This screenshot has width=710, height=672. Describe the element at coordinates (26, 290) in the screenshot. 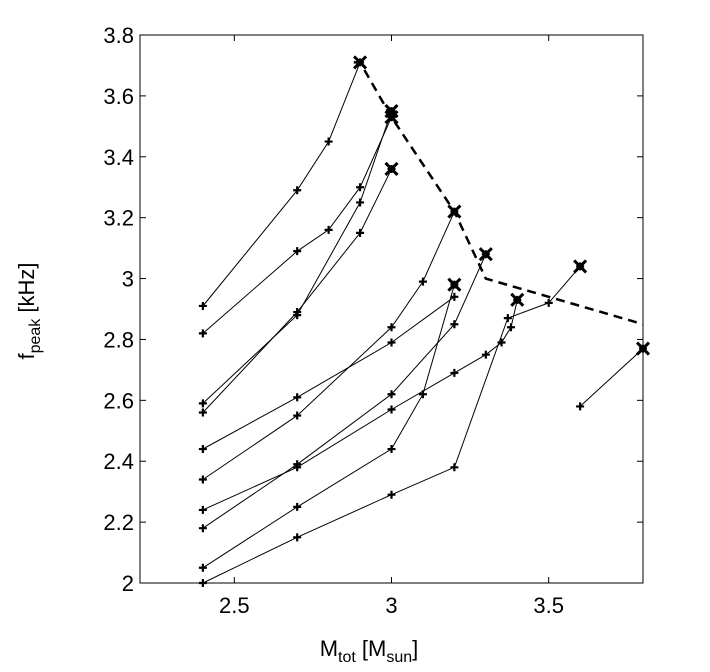

I see `y-axis-label-end: [kHz]` at that location.